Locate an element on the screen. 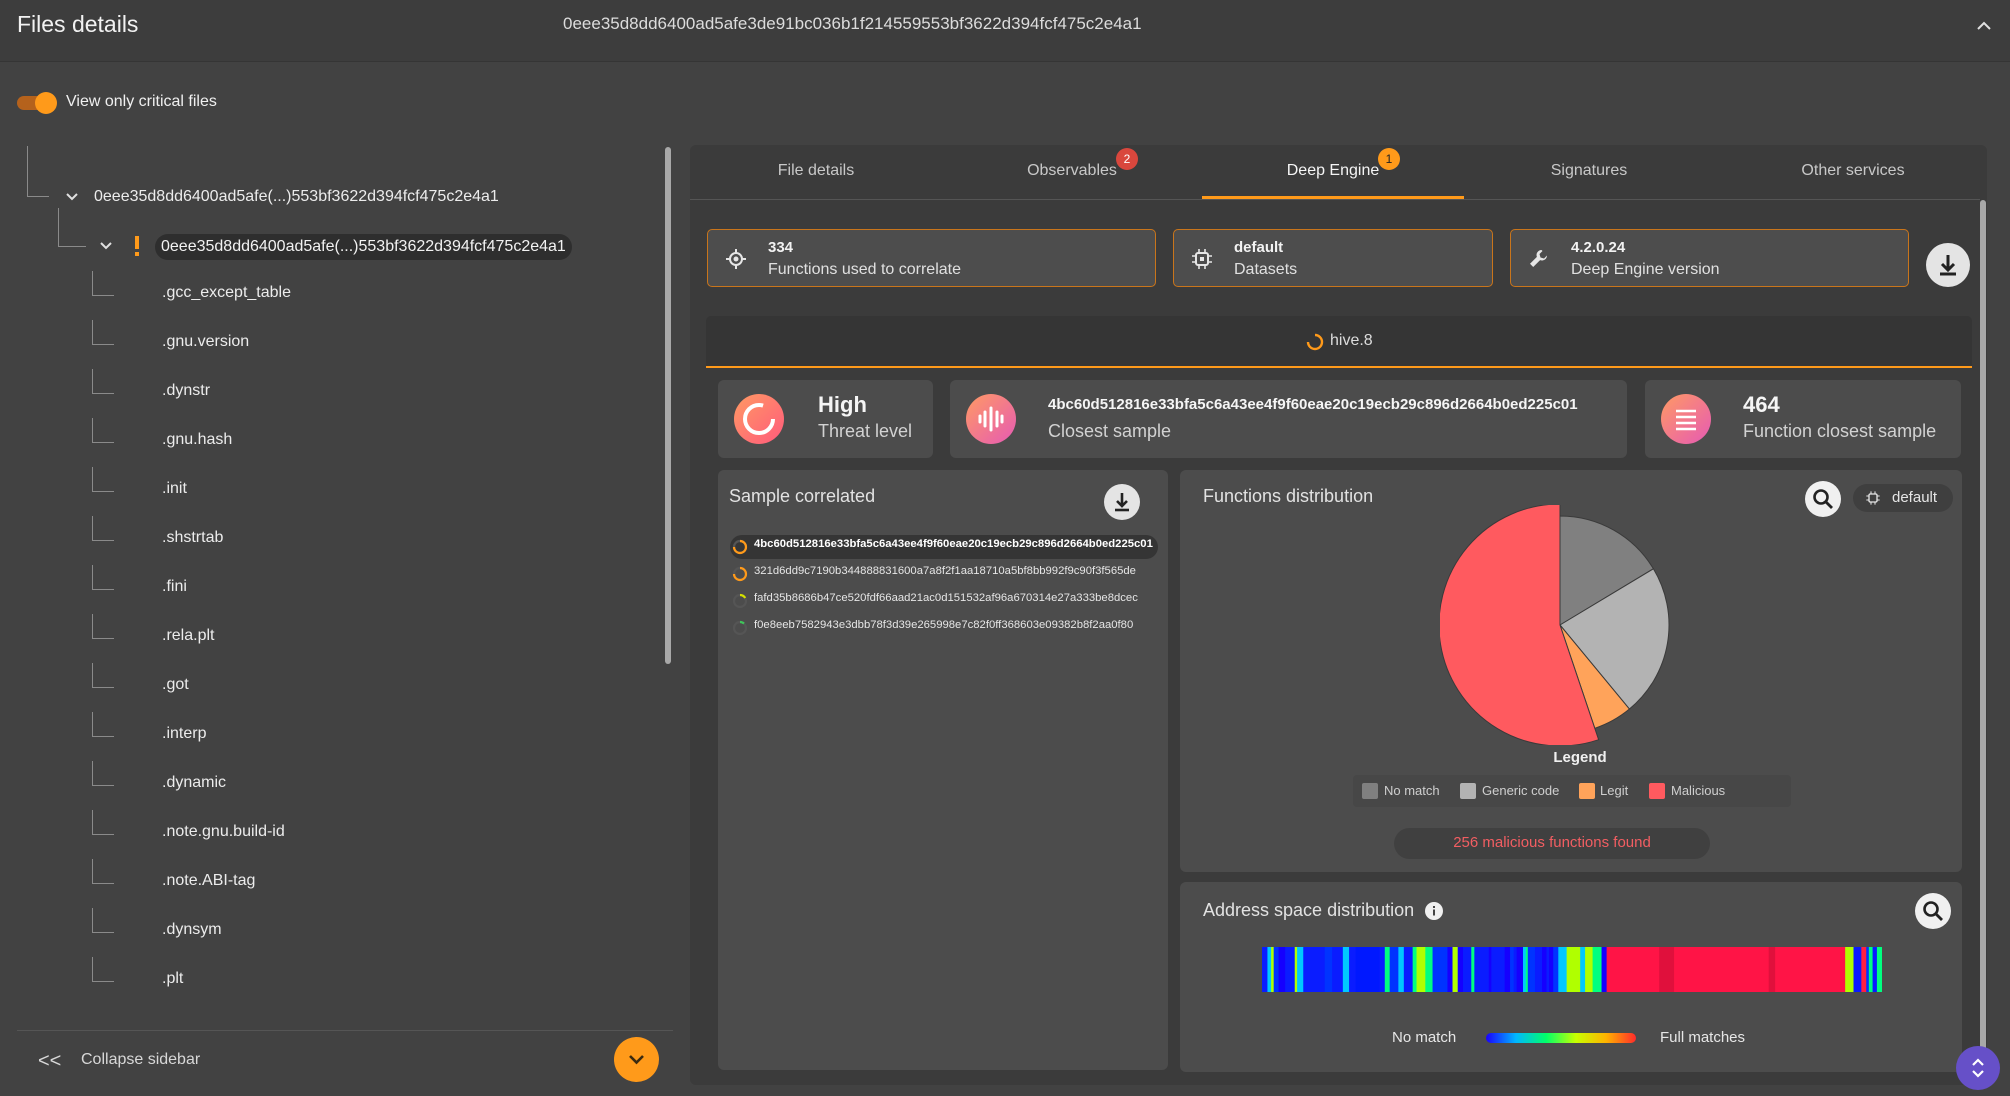 The width and height of the screenshot is (2010, 1096). collapse-sidebar-button: Collapse sidebar is located at coordinates (141, 1059).